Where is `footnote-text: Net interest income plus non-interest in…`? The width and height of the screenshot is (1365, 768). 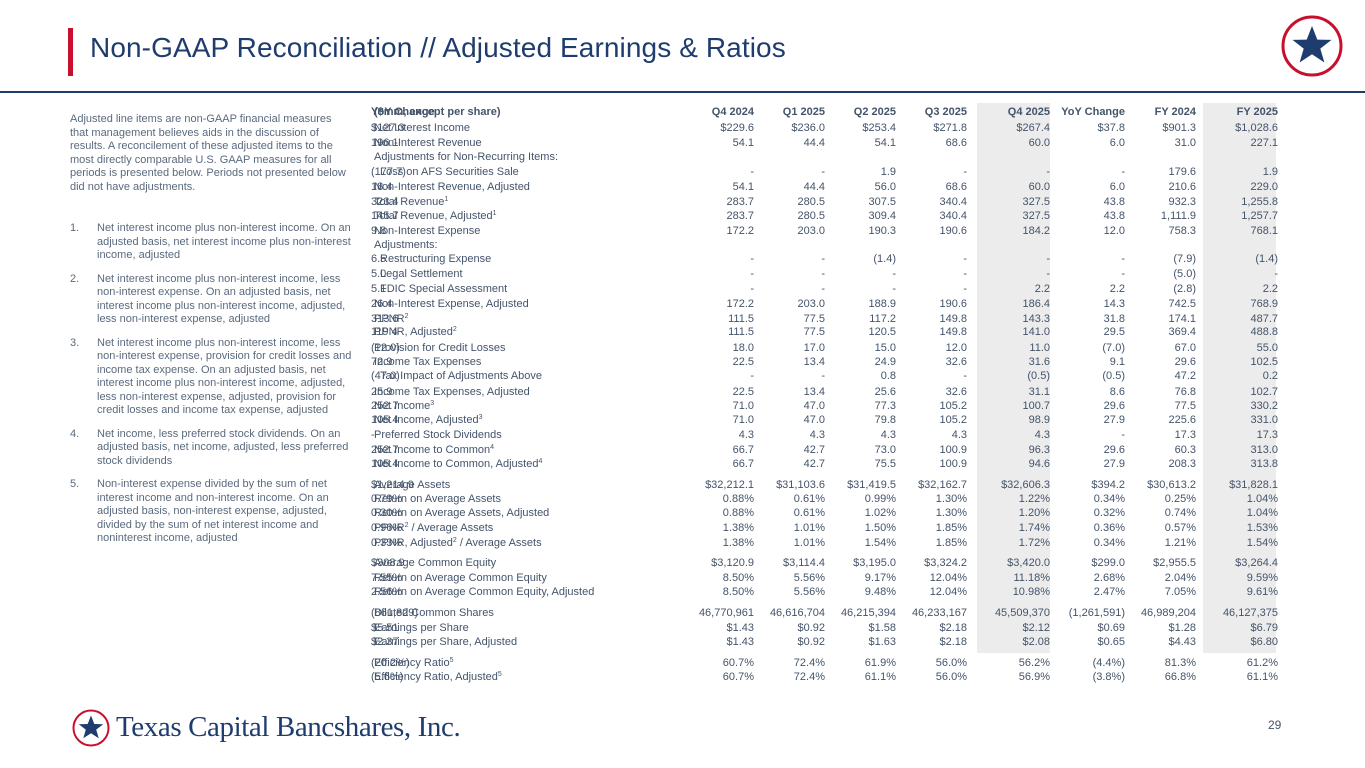
footnote-text: Net interest income plus non-interest in… is located at coordinates (224, 376).